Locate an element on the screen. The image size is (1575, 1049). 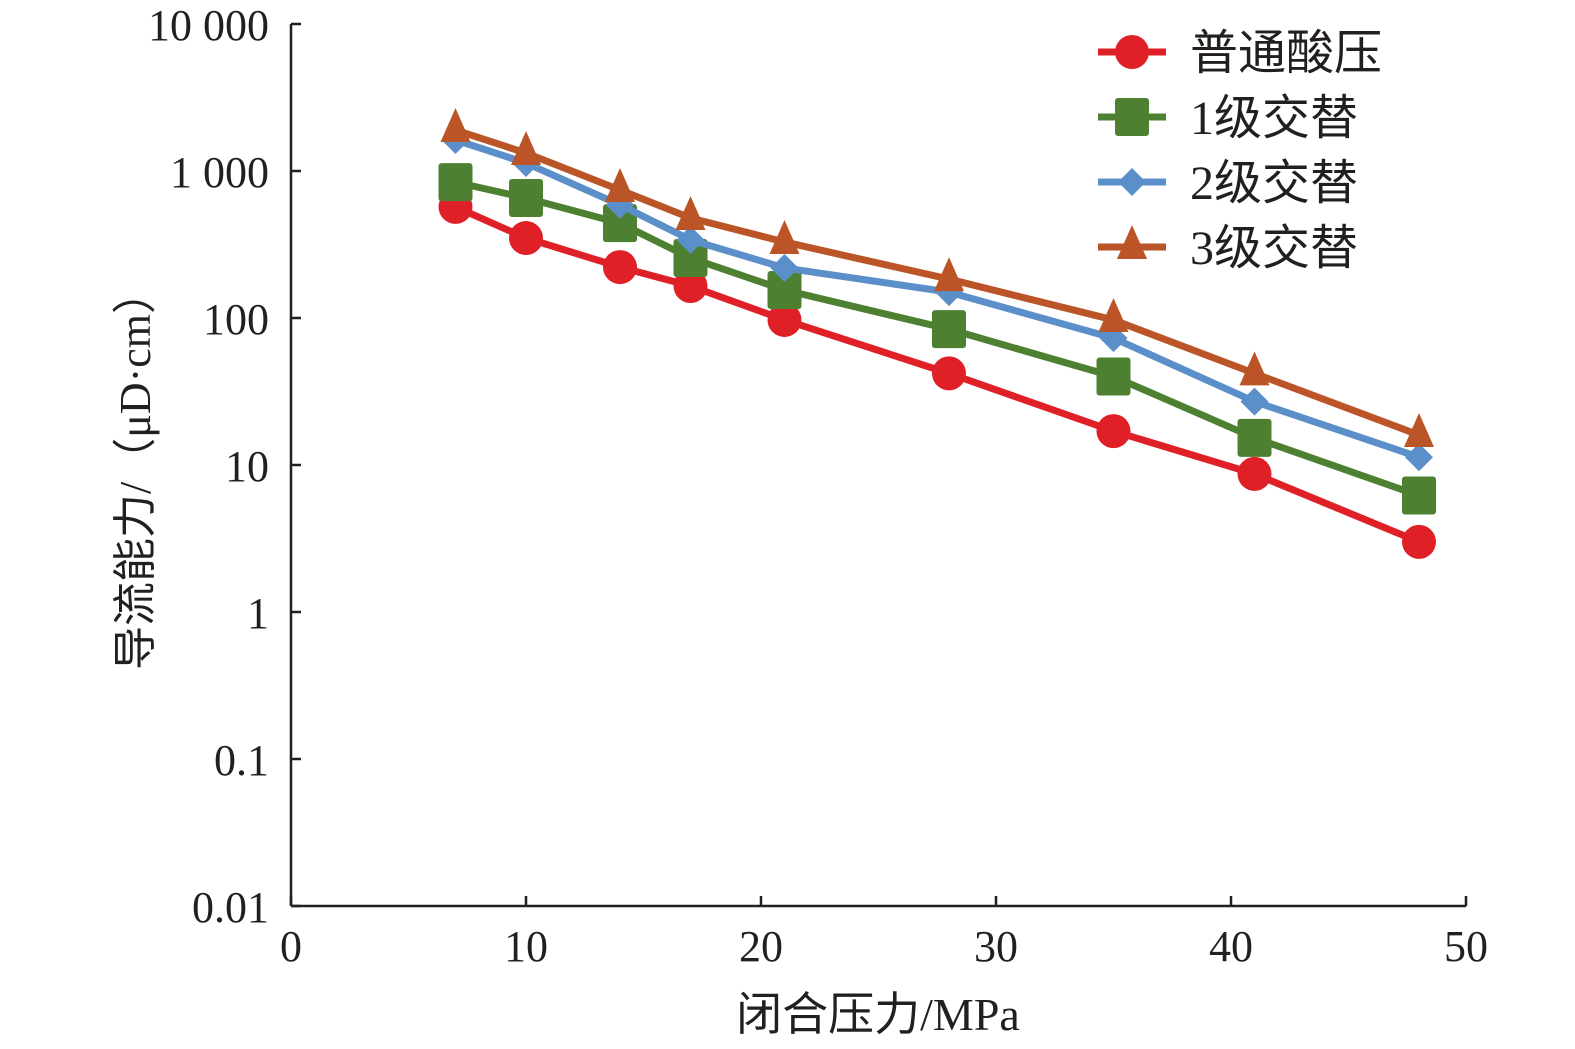
legend-item: 2级交替 is located at coordinates (1228, 183).